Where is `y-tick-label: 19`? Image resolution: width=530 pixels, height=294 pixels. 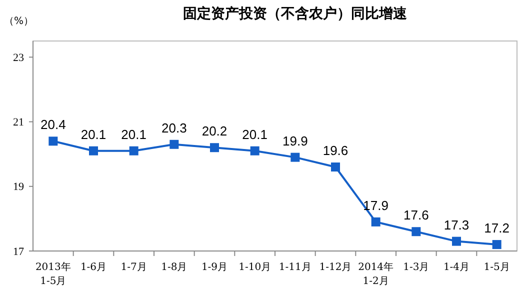
y-tick-label: 19 is located at coordinates (18, 187).